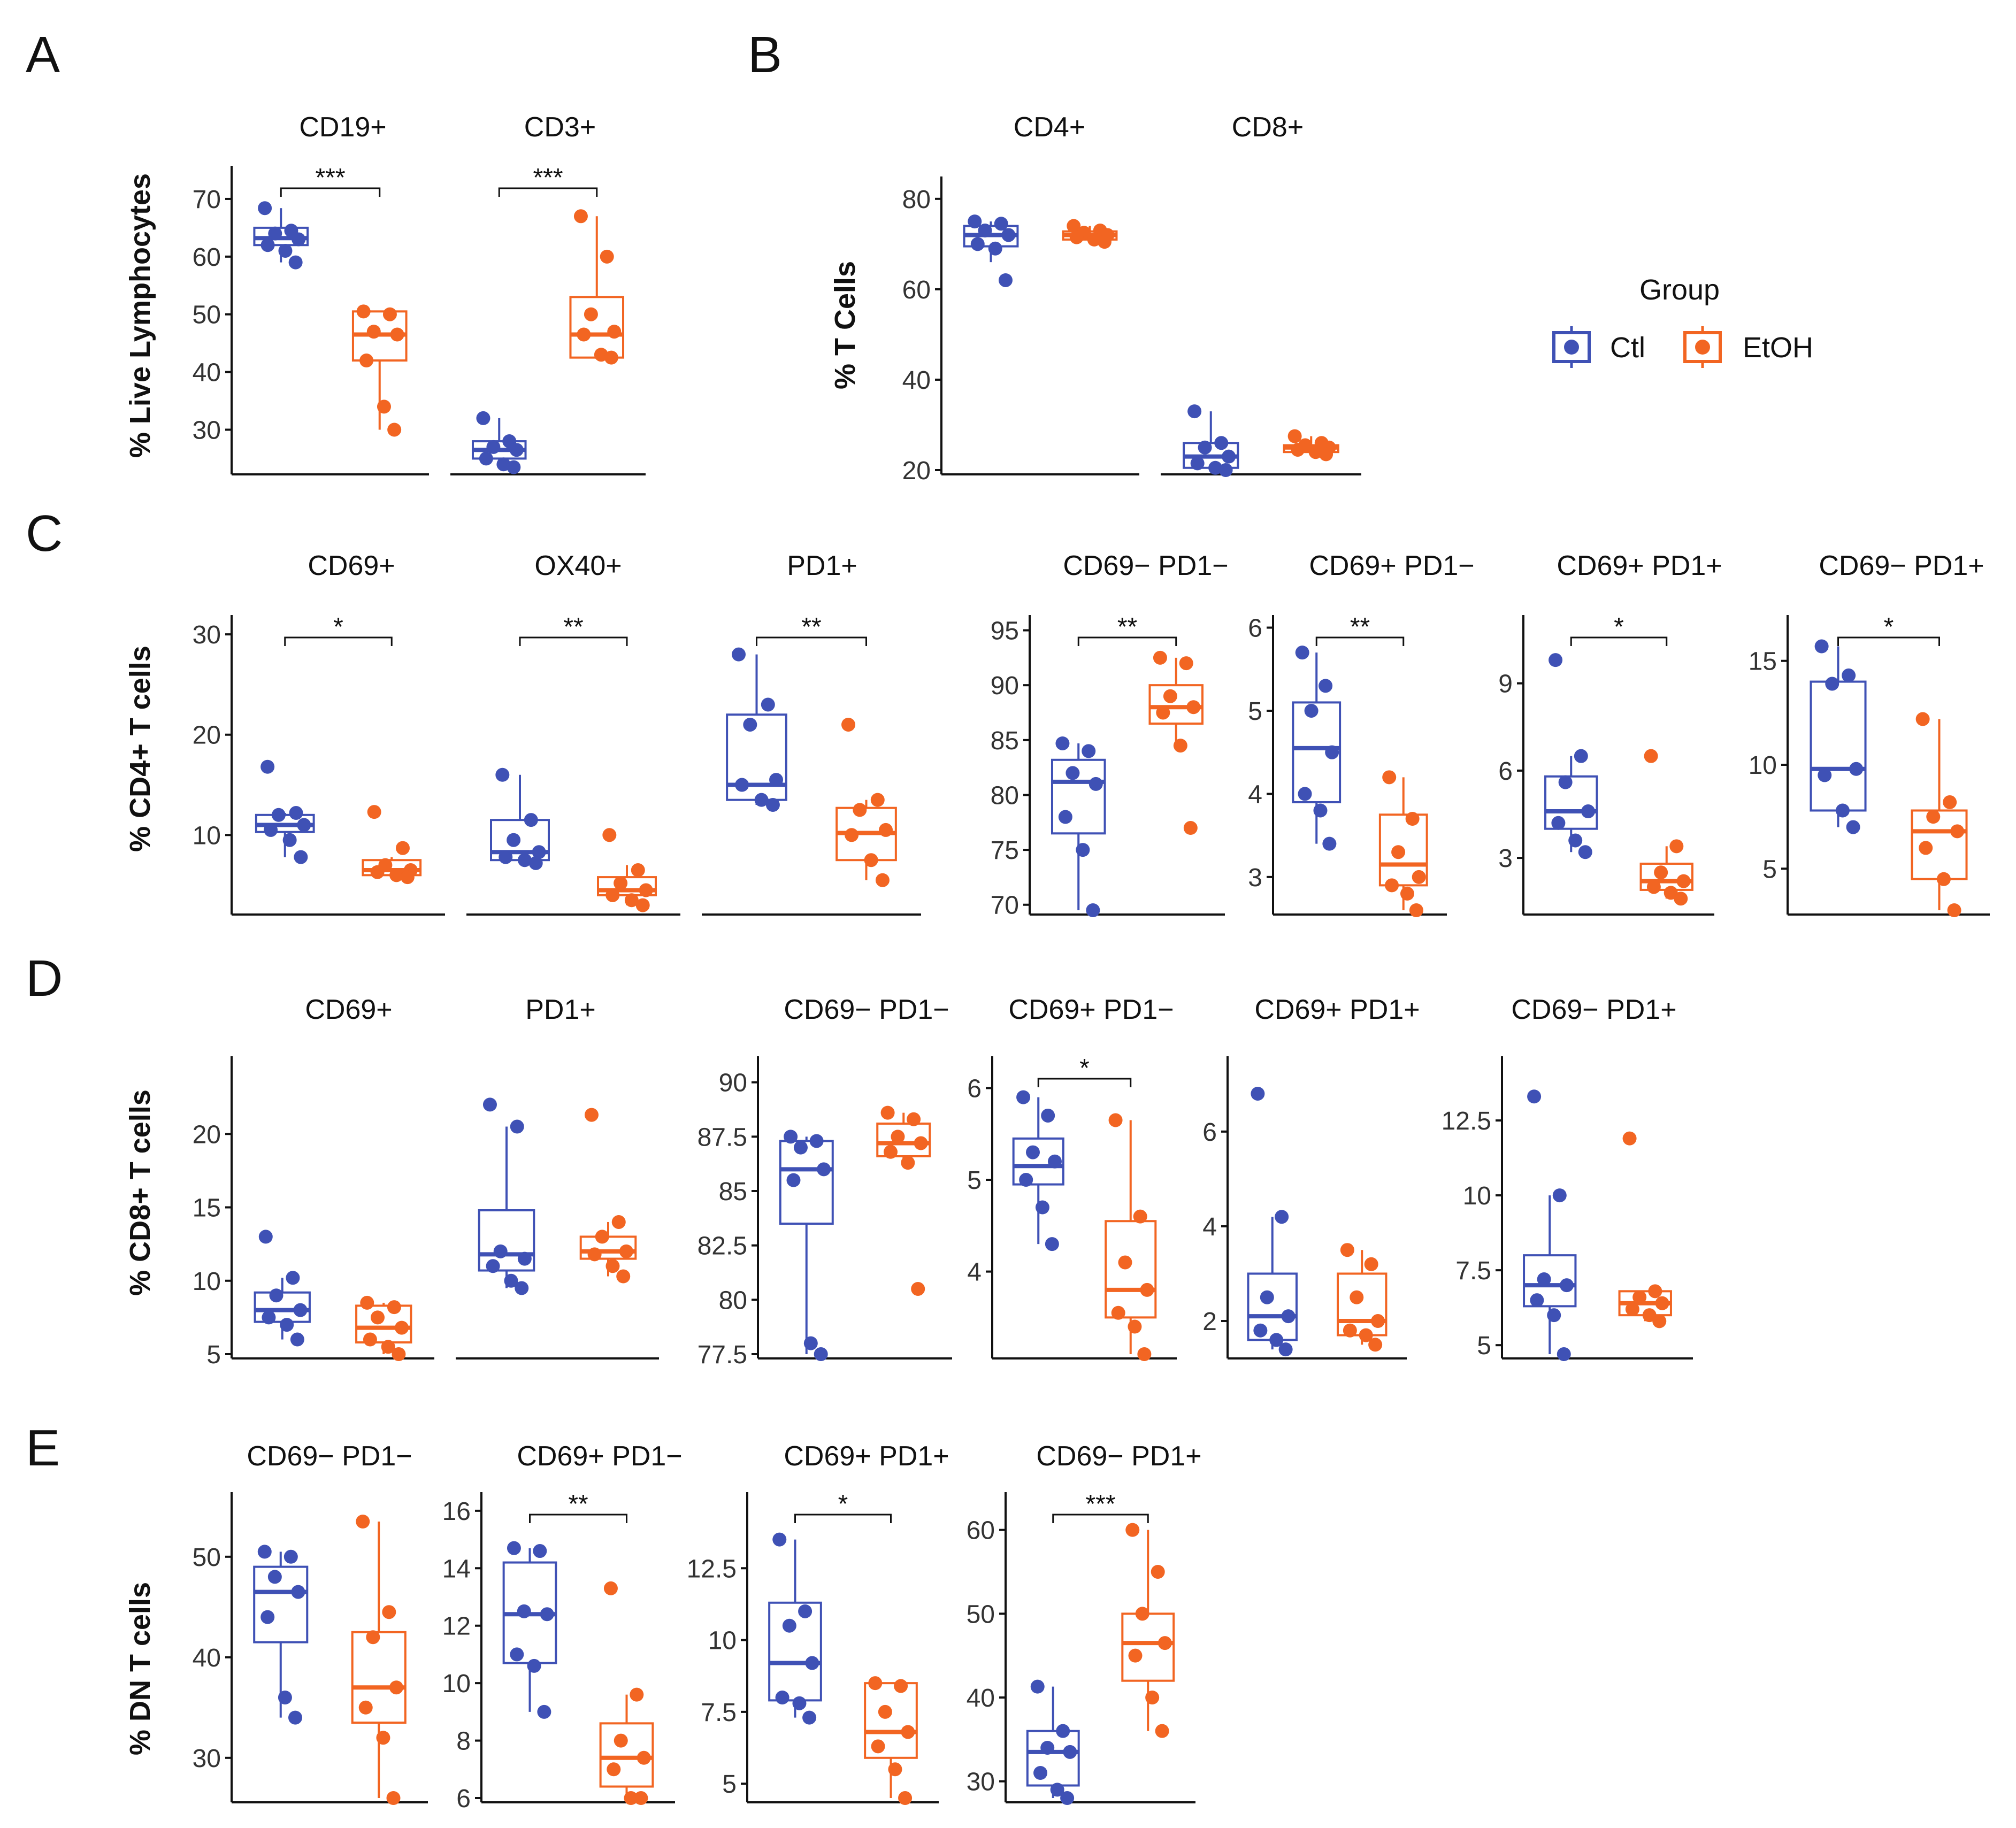  What do you see at coordinates (722, 1137) in the screenshot?
I see `y-tick-label-d-cd69neg-pd1neg: 87.5` at bounding box center [722, 1137].